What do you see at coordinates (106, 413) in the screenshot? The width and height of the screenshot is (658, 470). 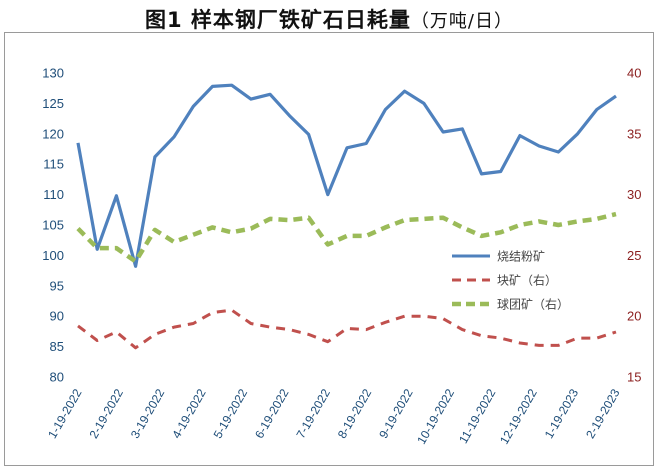 I see `x-axis-tick-label: 2-19-2022` at bounding box center [106, 413].